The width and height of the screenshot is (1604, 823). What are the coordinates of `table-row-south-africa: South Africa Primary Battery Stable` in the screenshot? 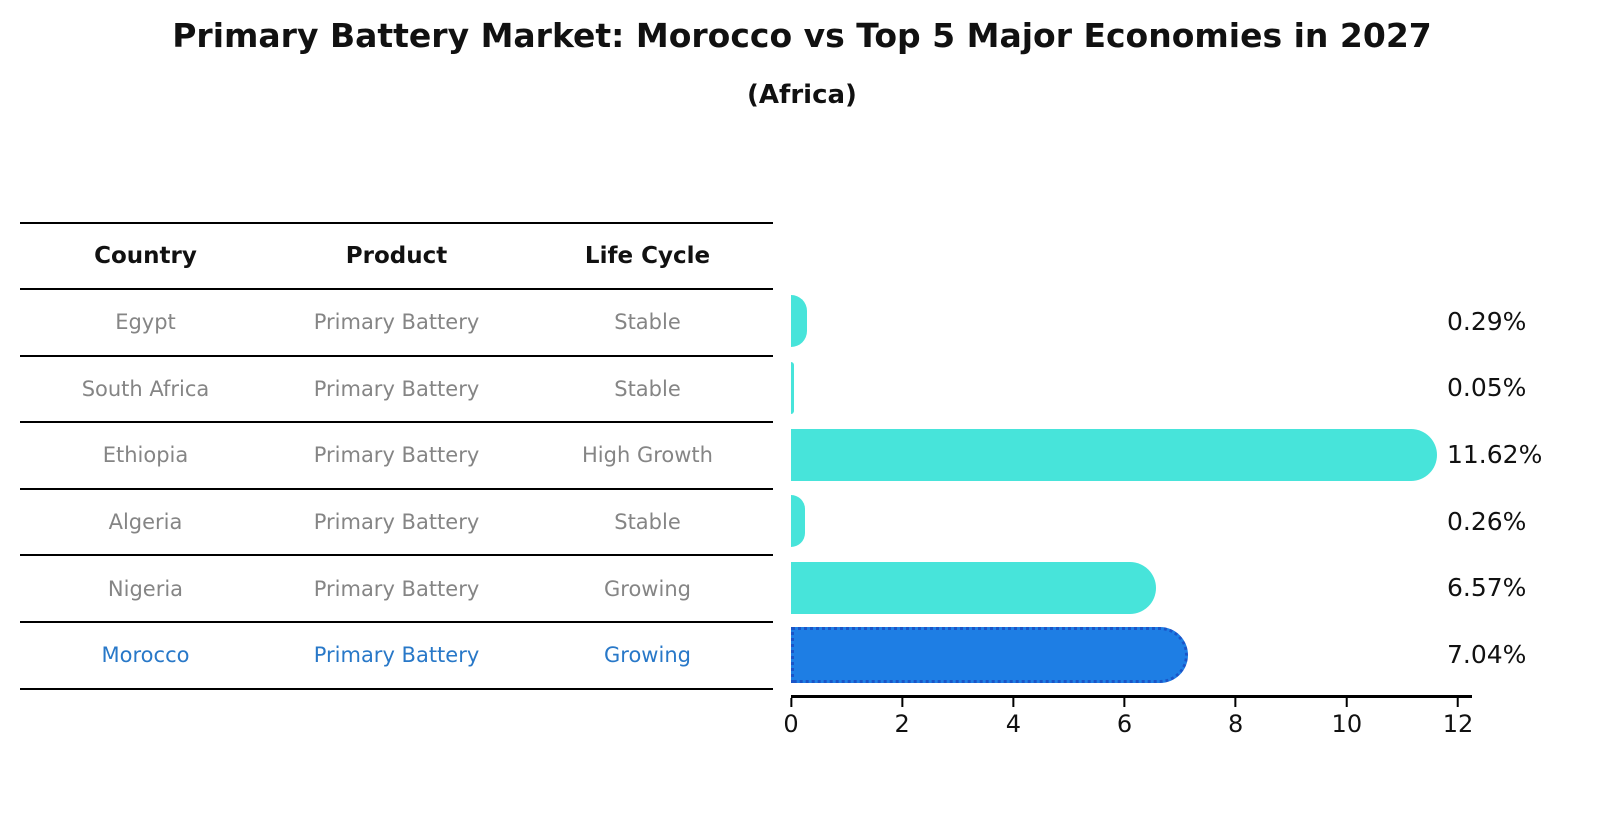 It's located at (396, 390).